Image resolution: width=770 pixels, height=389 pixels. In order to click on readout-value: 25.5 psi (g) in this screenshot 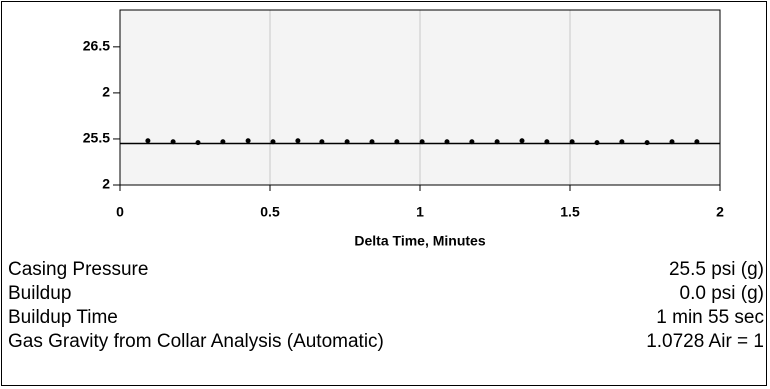, I will do `click(716, 269)`.